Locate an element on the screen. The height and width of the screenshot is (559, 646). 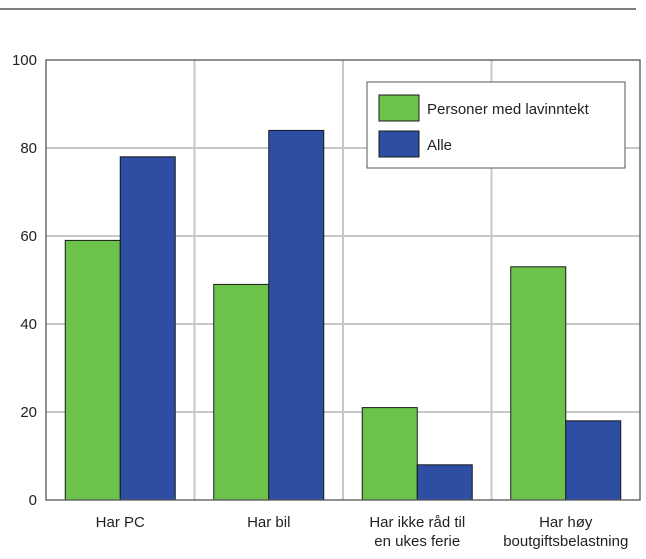
y-tick-label: 20 is located at coordinates (28, 412).